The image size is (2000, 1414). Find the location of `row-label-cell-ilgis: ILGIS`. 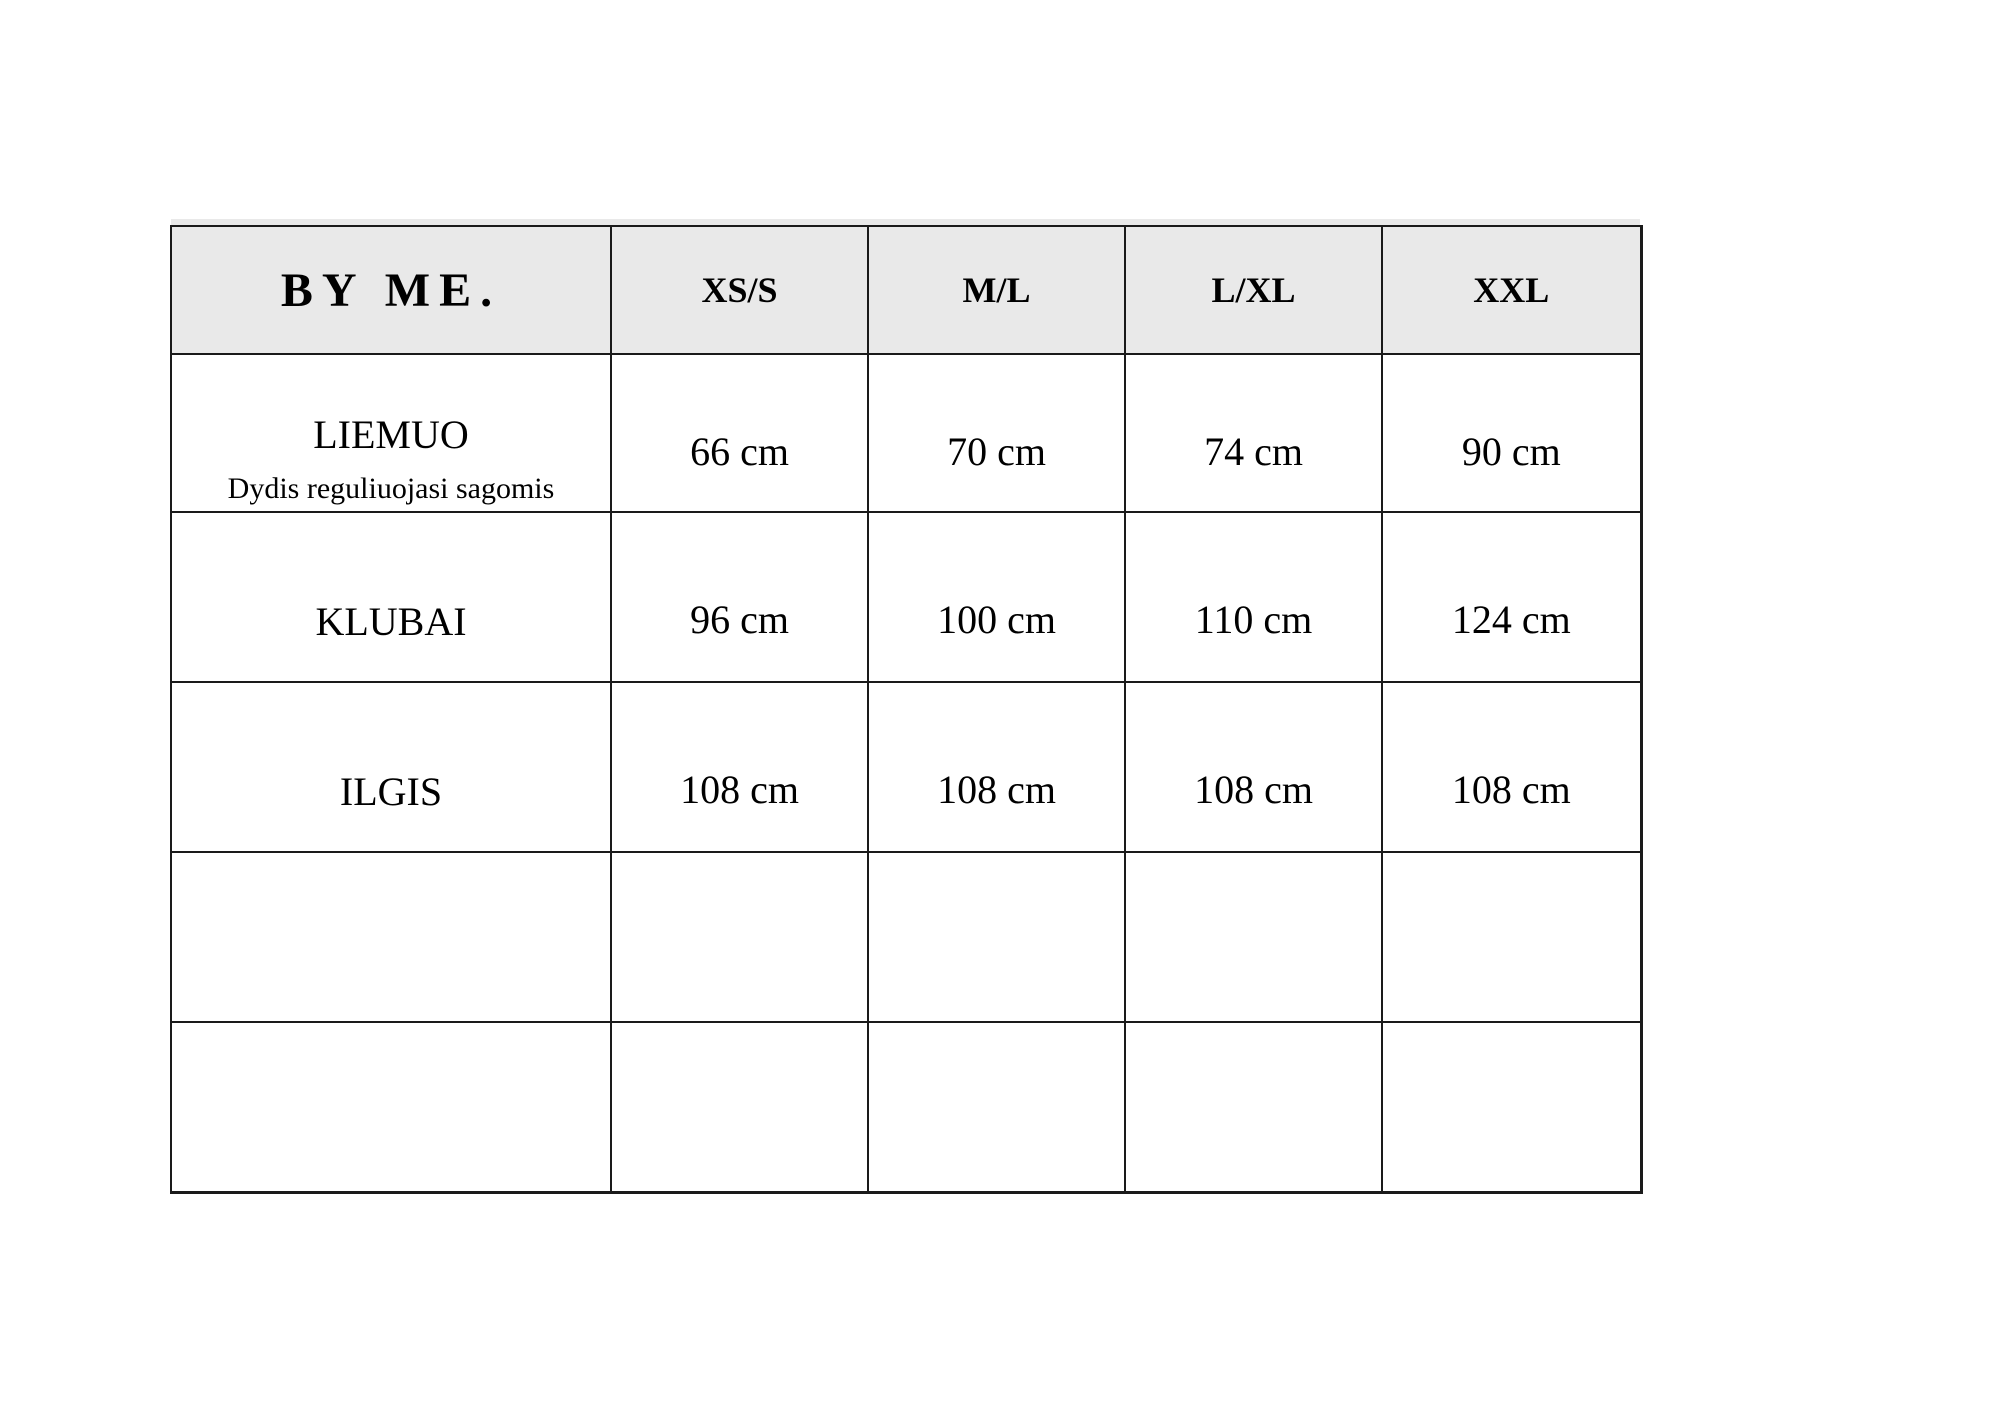

row-label-cell-ilgis: ILGIS is located at coordinates (391, 767).